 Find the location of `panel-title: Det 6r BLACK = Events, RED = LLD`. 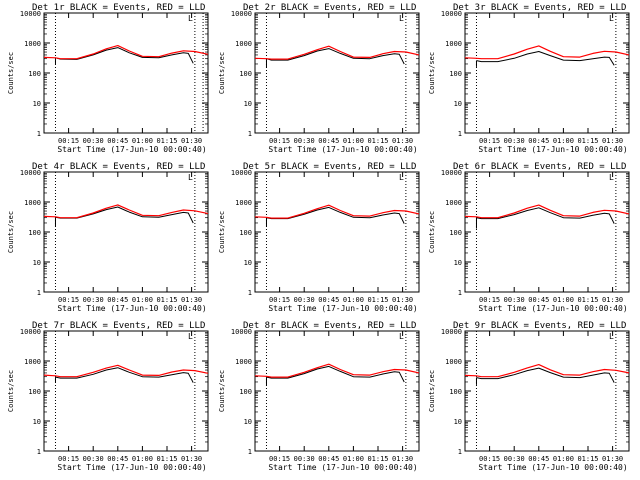

panel-title: Det 6r BLACK = Events, RED = LLD is located at coordinates (539, 167).